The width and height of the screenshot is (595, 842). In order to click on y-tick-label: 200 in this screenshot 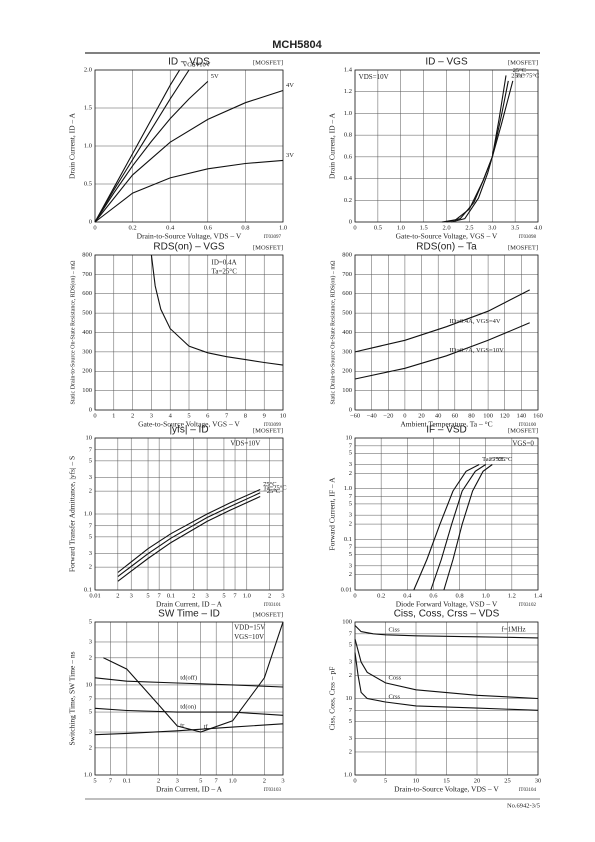, I will do `click(347, 371)`.